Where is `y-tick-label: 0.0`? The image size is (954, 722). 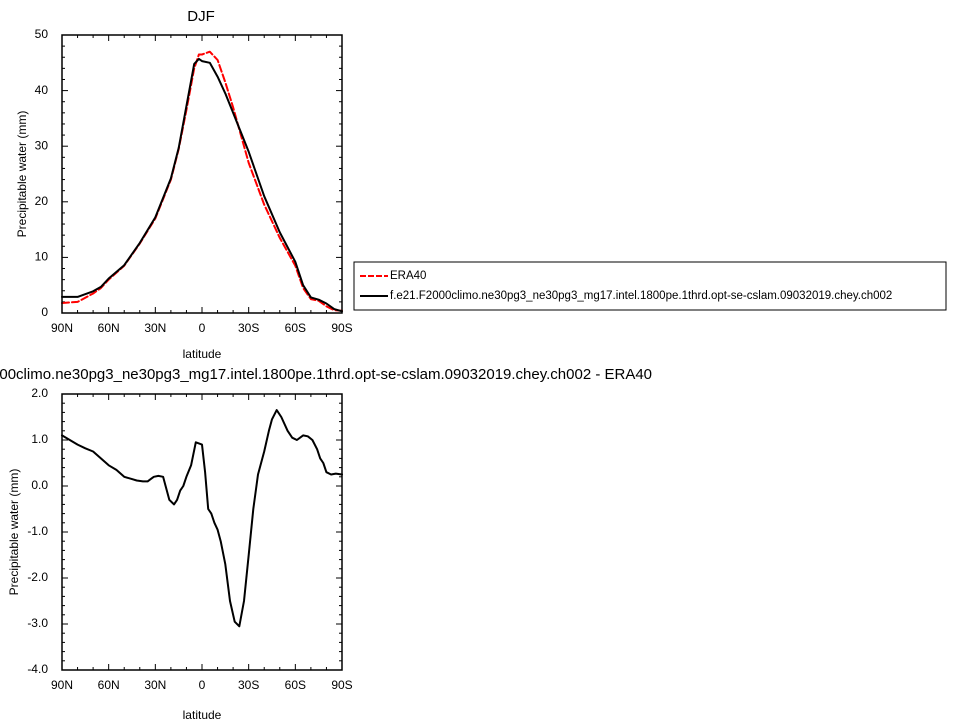
y-tick-label: 0.0 is located at coordinates (39, 485).